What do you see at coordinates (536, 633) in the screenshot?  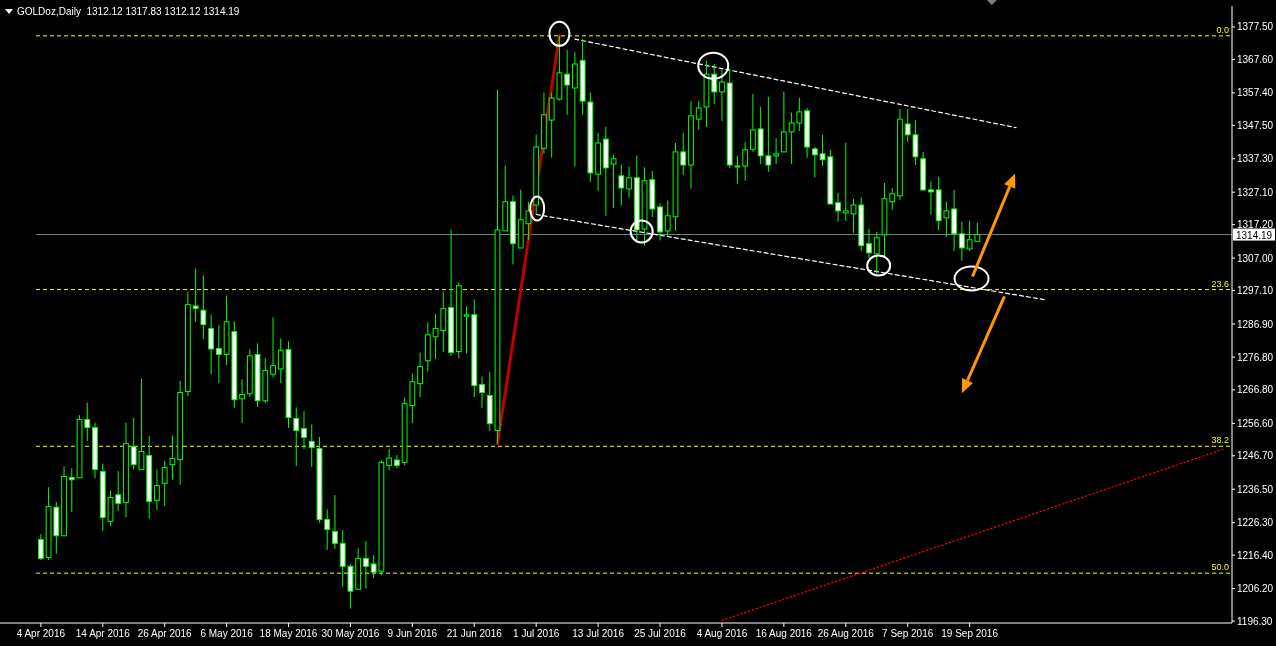 I see `x-tick-label: 1 Jul 2016` at bounding box center [536, 633].